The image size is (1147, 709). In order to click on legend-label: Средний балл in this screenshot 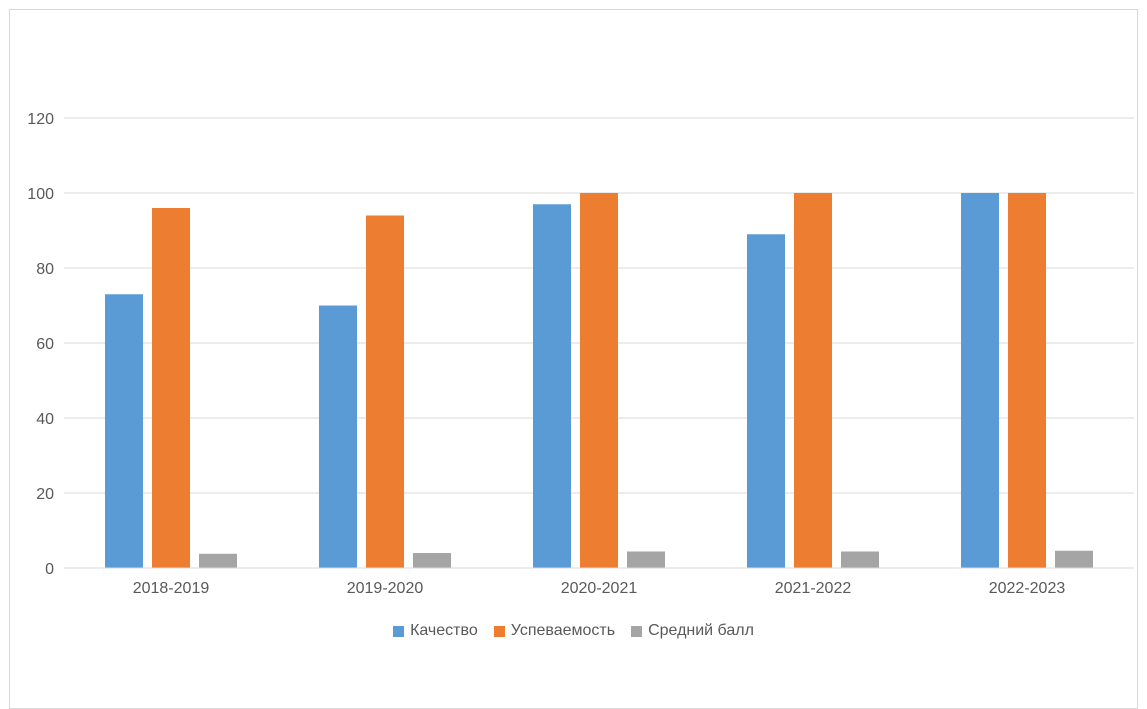, I will do `click(701, 630)`.